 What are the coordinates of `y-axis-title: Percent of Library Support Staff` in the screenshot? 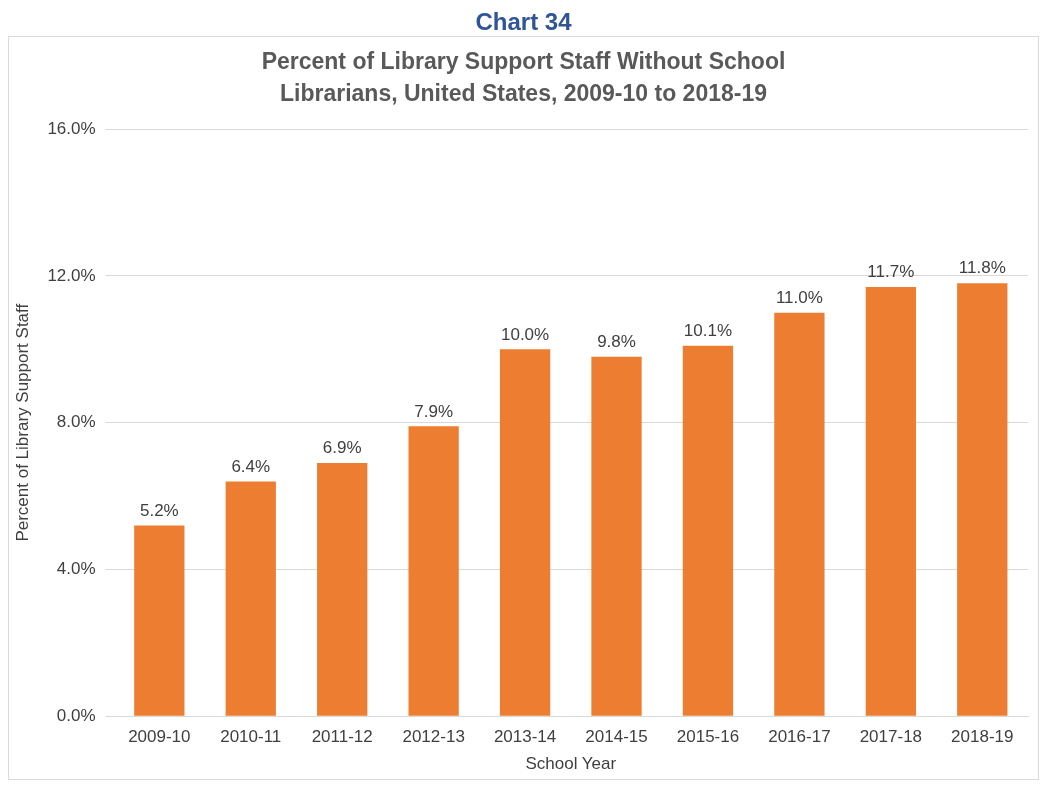 It's located at (22, 422).